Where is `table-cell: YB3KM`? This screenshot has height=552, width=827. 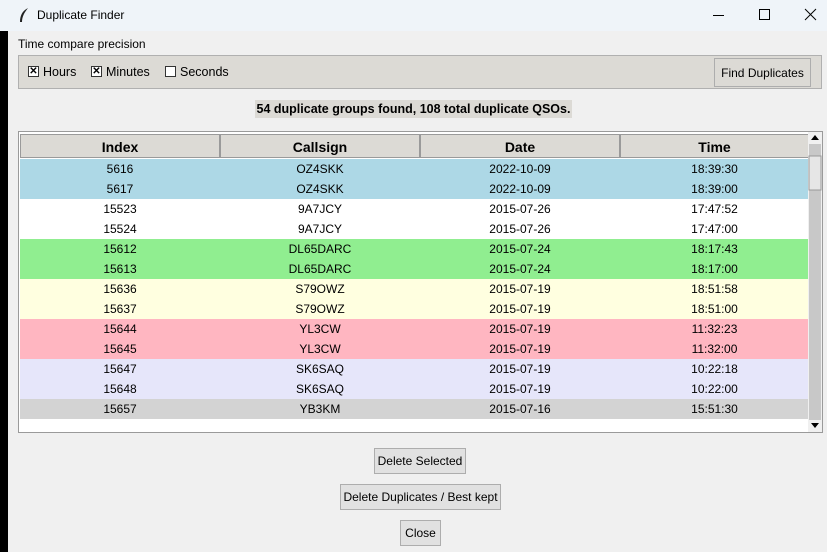 table-cell: YB3KM is located at coordinates (320, 409).